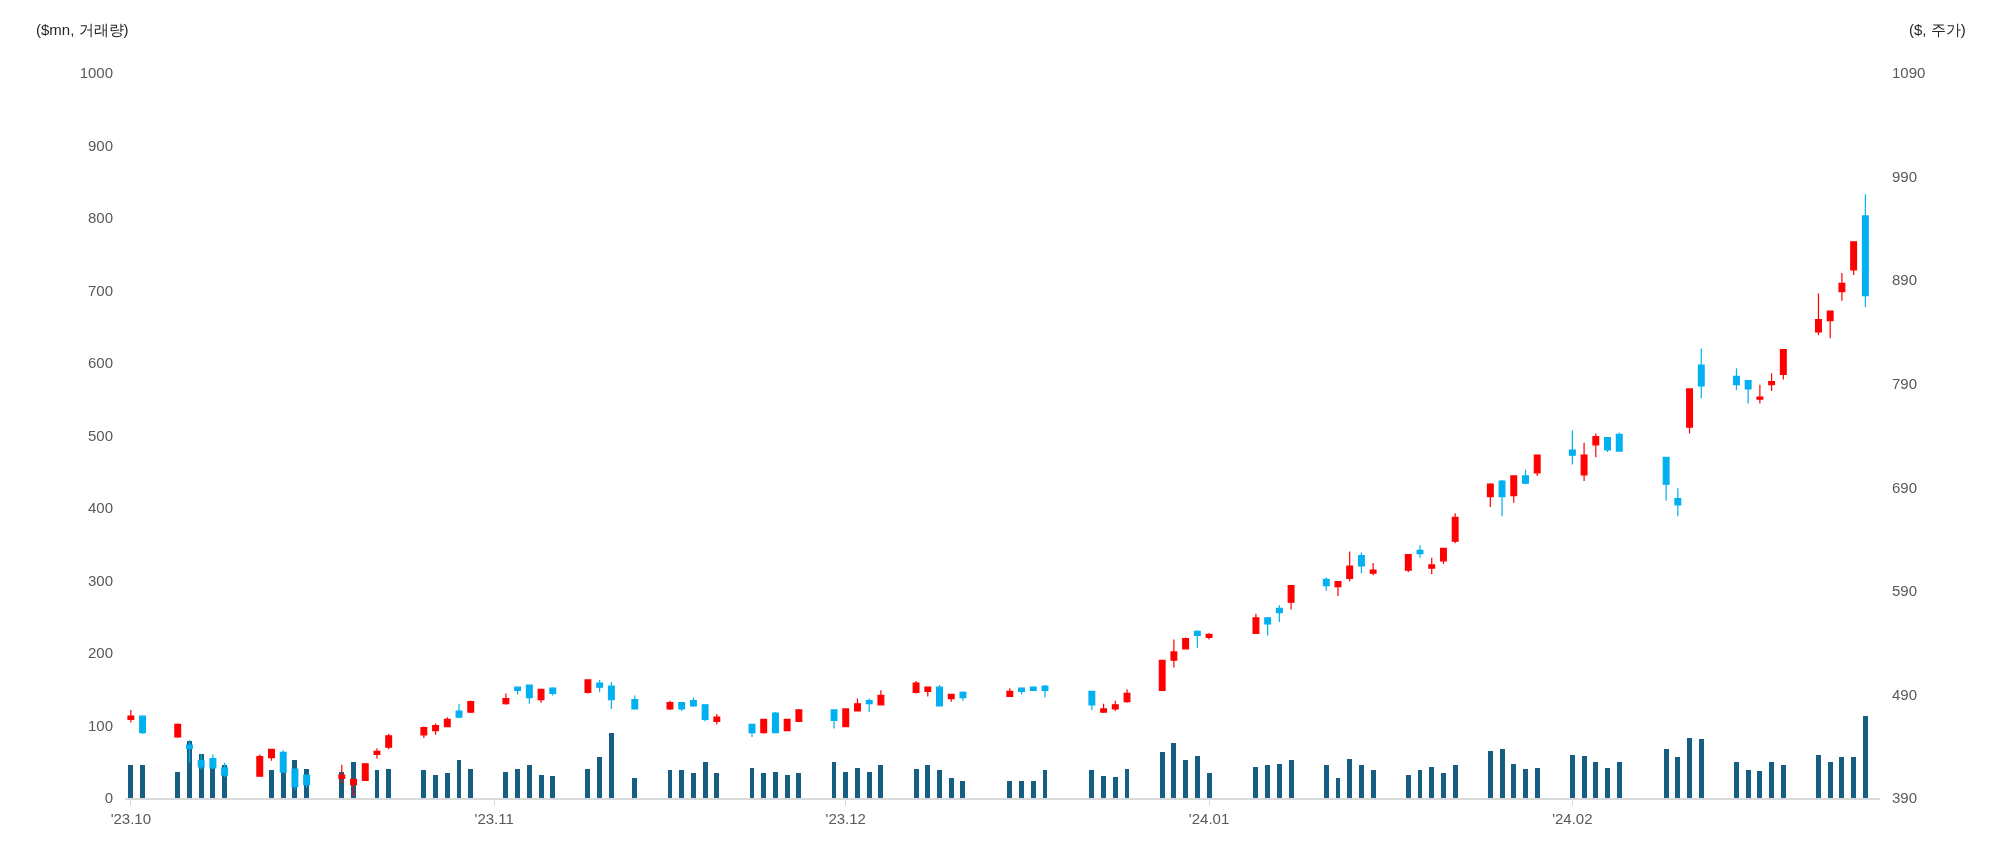 The width and height of the screenshot is (2002, 848). What do you see at coordinates (100, 218) in the screenshot?
I see `y-tick-label: 800` at bounding box center [100, 218].